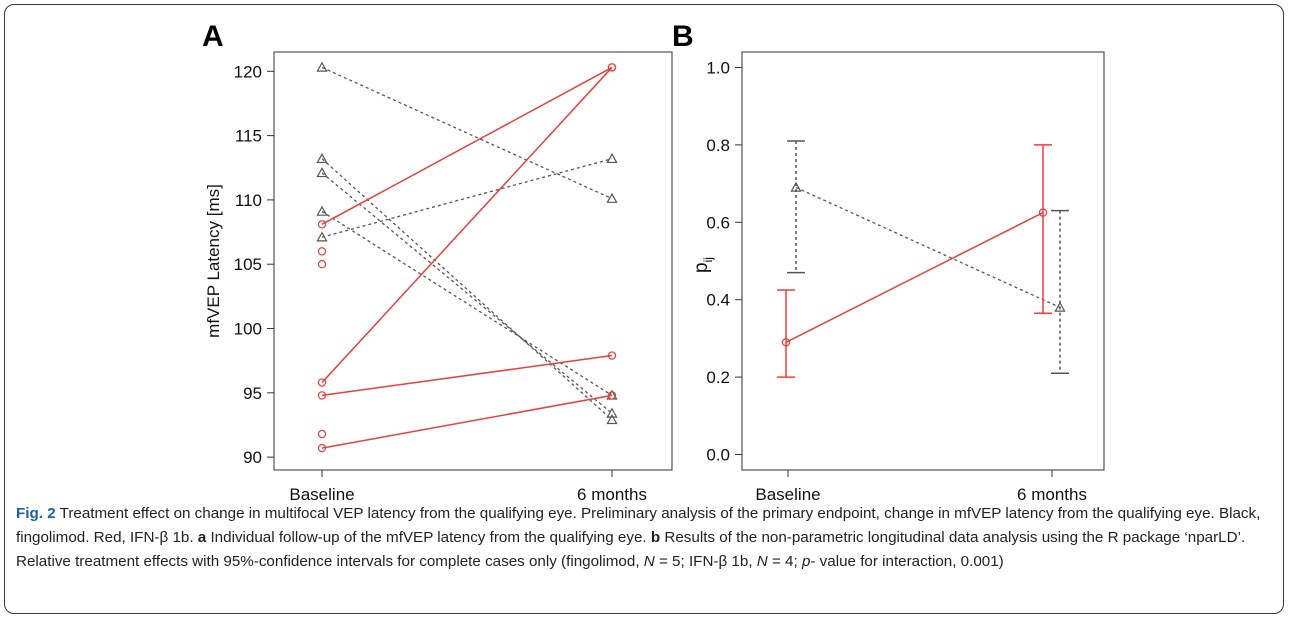 The width and height of the screenshot is (1292, 622). Describe the element at coordinates (248, 71) in the screenshot. I see `panel-a-y-tick-label: 120` at that location.